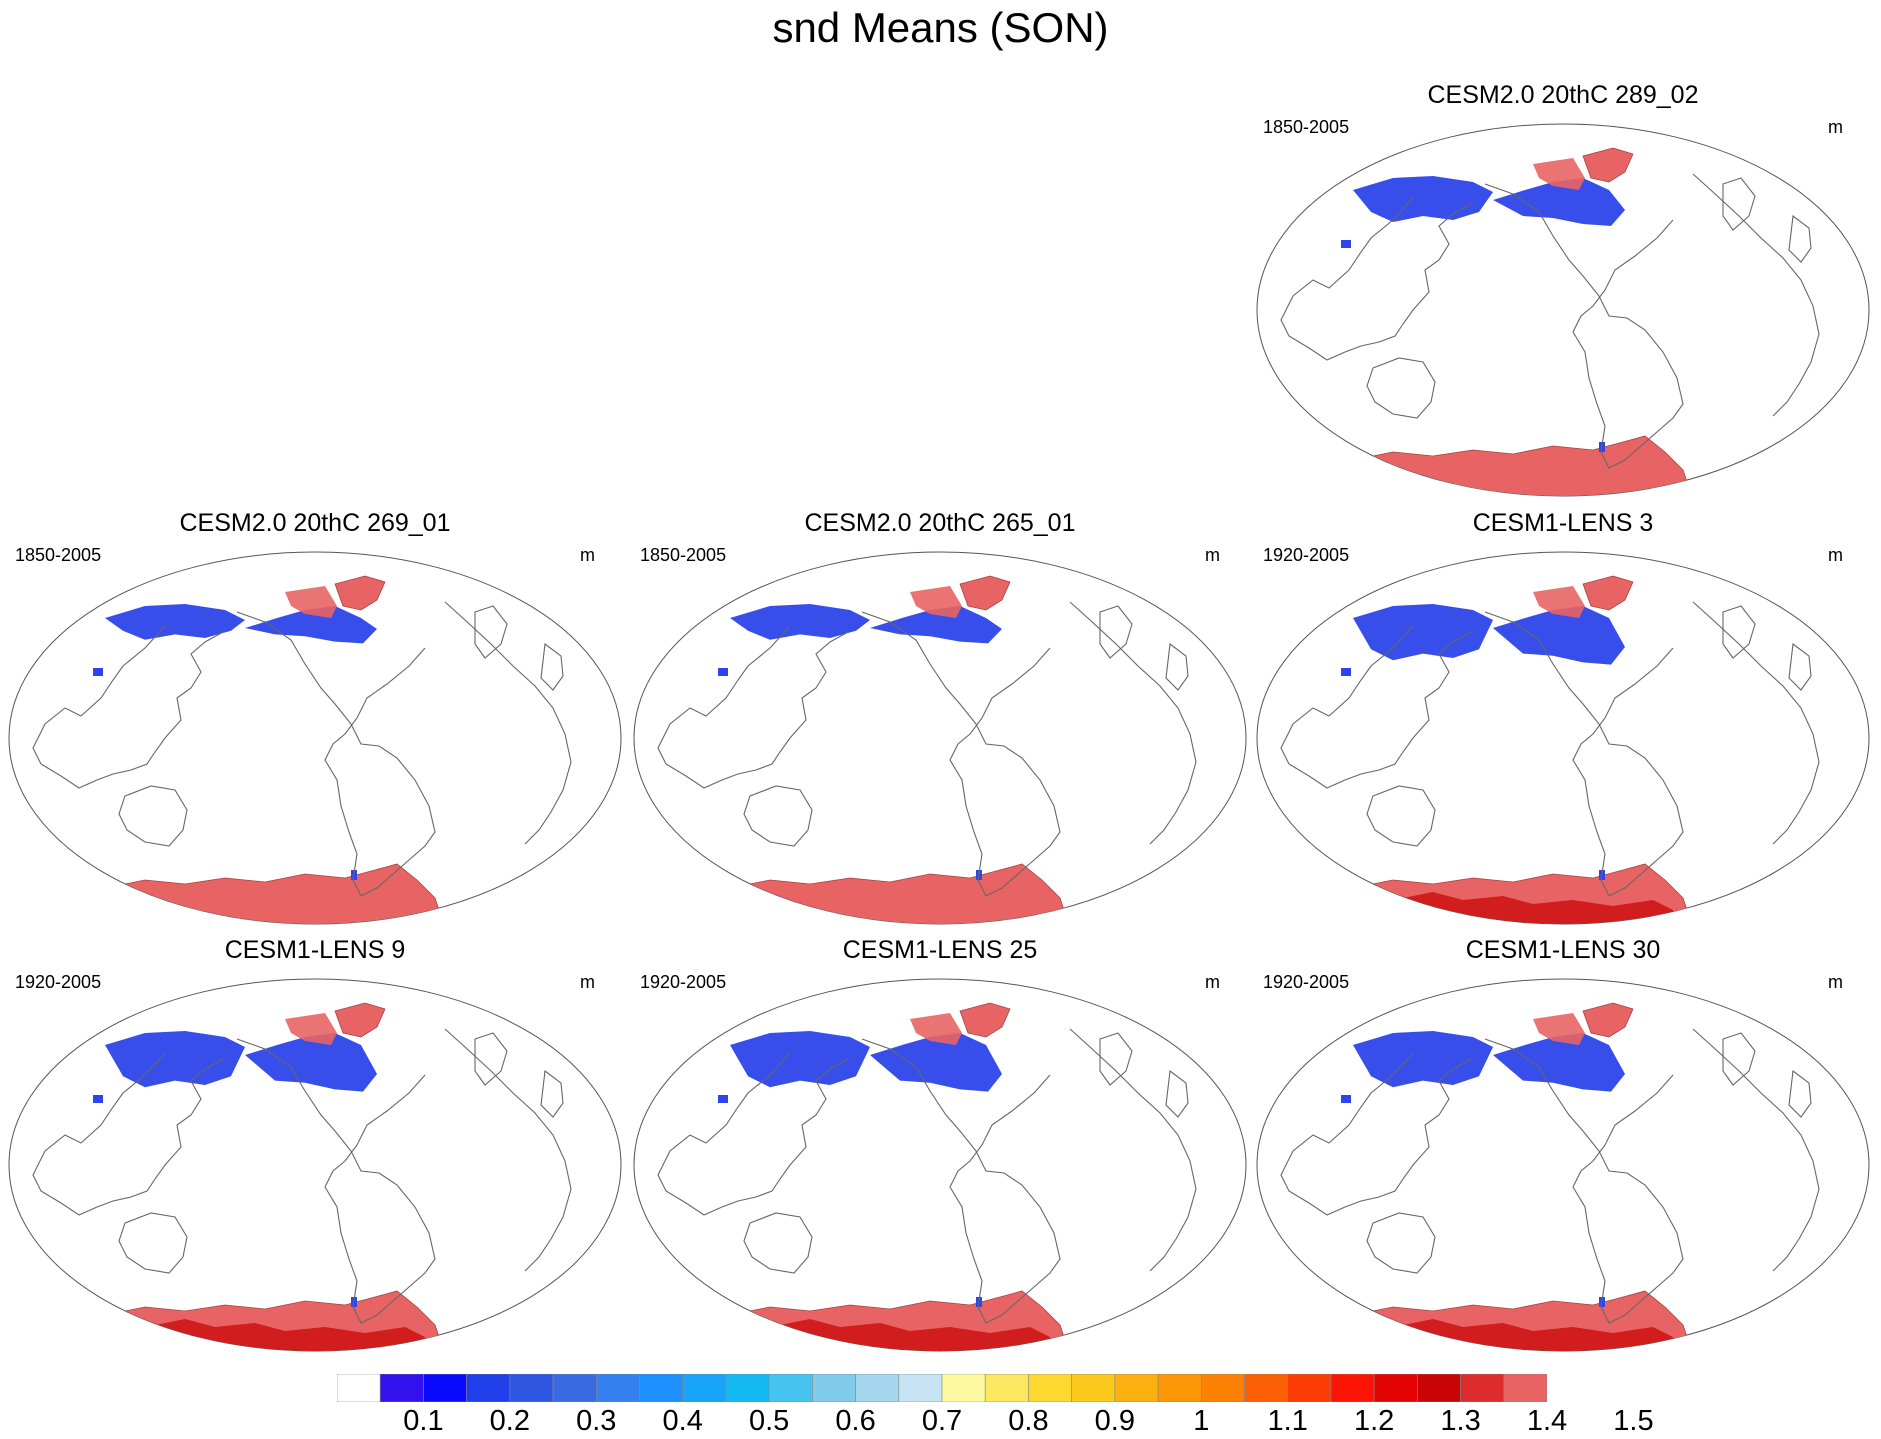 This screenshot has width=1881, height=1439. I want to click on map-panel: CESM2.0 20thC 289_02 1850-2005 m, so click(1563, 290).